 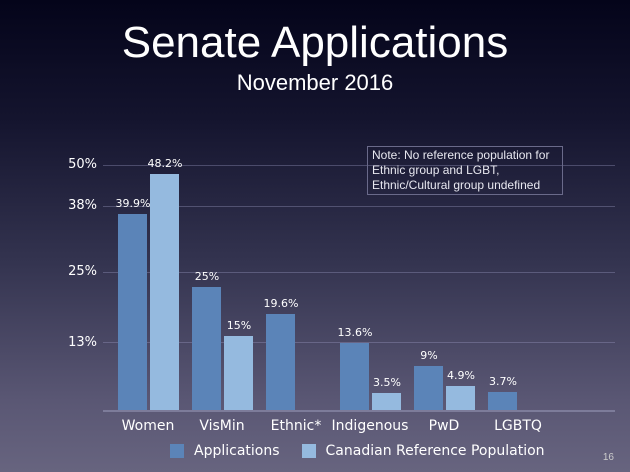 What do you see at coordinates (281, 303) in the screenshot?
I see `bar-value-label: 19.6%` at bounding box center [281, 303].